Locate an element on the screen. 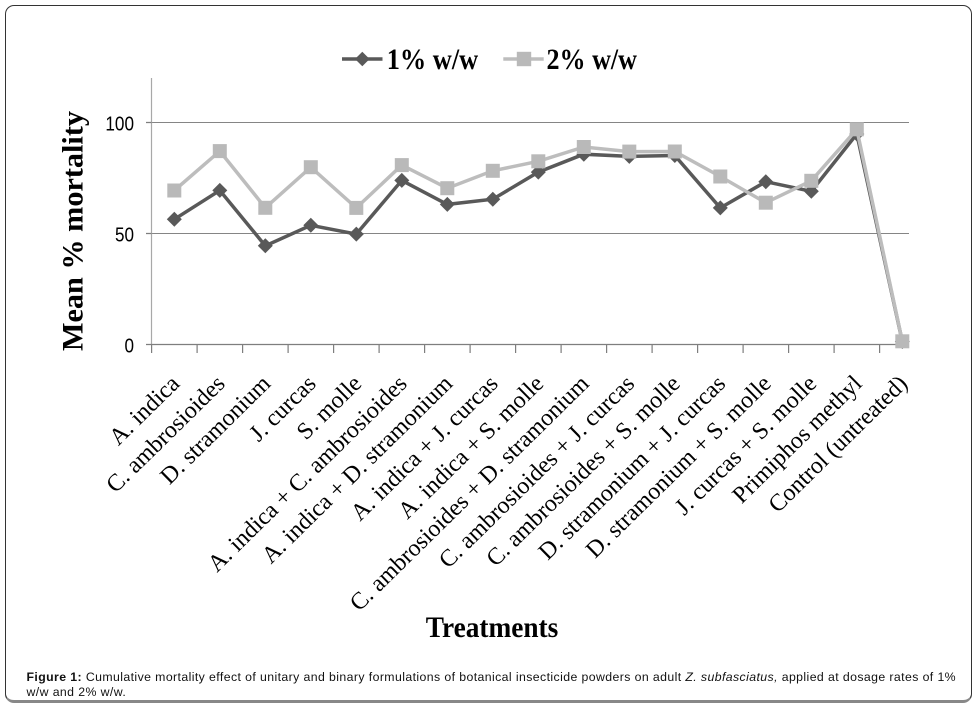 The height and width of the screenshot is (710, 980). svg-text: 0 is located at coordinates (130, 346).